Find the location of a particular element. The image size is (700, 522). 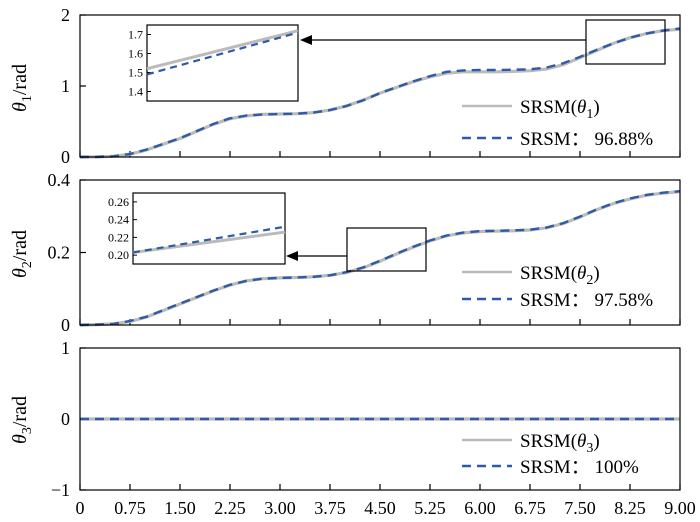

xtick-label: 7.50 is located at coordinates (580, 508).